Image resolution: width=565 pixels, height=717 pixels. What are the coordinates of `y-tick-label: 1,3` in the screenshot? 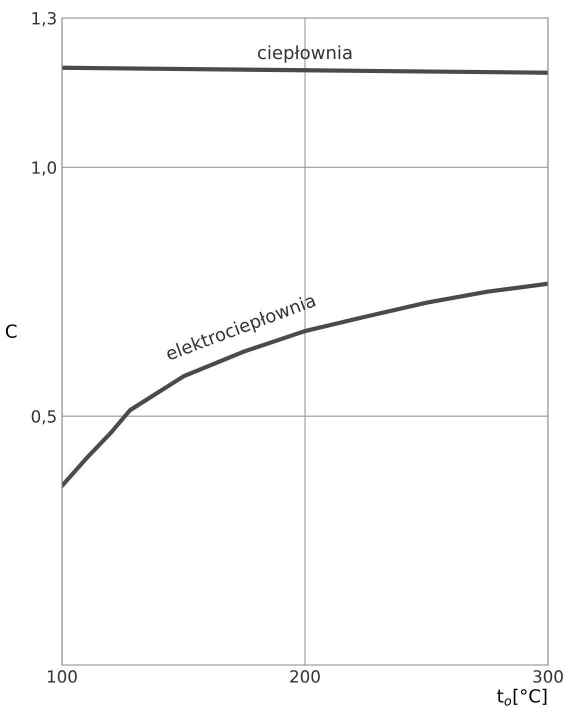 It's located at (44, 19).